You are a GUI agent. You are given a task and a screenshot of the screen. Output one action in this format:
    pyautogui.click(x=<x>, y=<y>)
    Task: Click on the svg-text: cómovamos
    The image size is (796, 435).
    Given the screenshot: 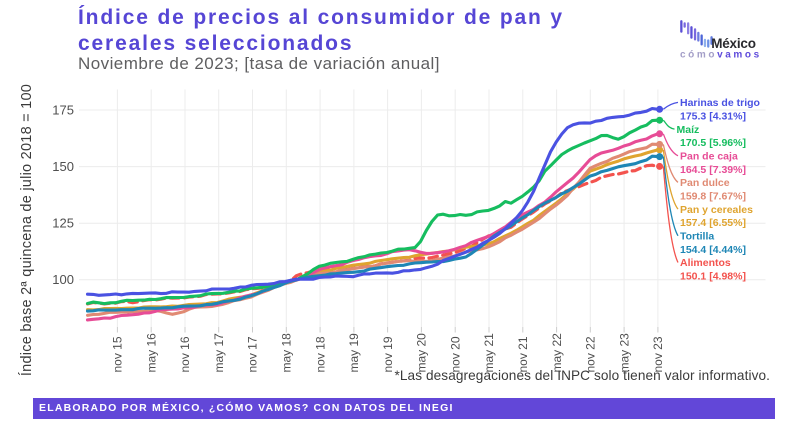 What is the action you would take?
    pyautogui.click(x=720, y=55)
    